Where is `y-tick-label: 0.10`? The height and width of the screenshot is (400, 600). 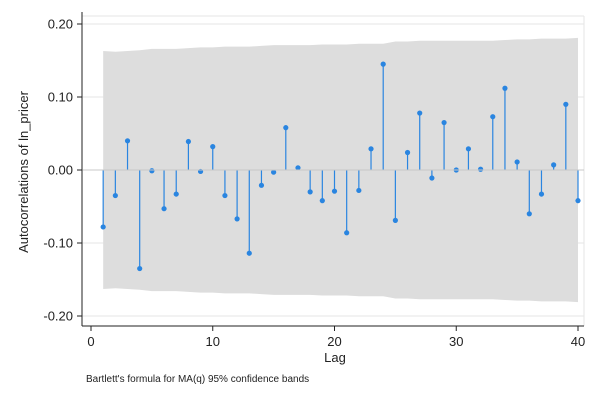 y-tick-label: 0.10 is located at coordinates (60, 97).